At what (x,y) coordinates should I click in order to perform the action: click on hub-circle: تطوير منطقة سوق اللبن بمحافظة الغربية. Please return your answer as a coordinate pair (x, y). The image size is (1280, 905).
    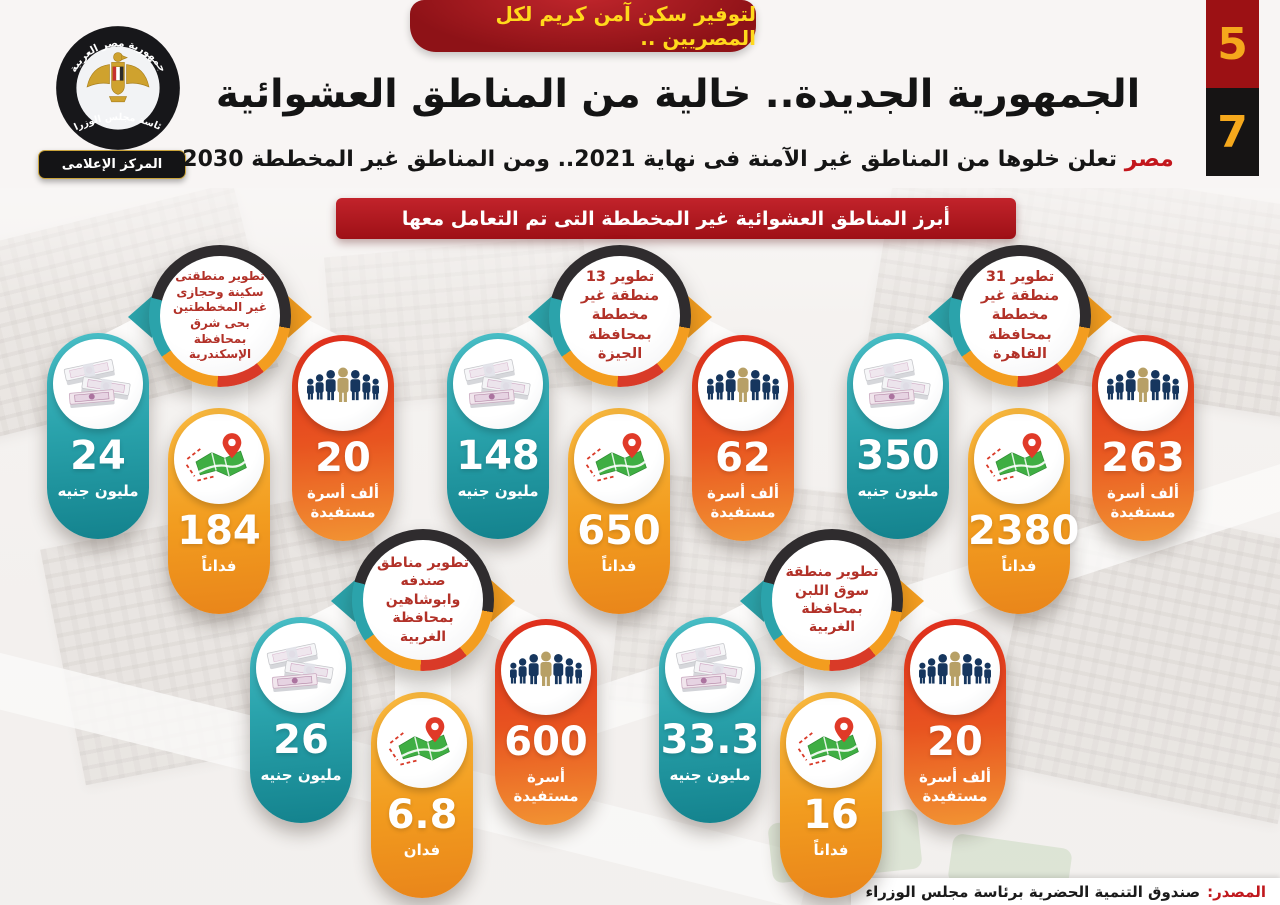
    Looking at the image, I should click on (832, 600).